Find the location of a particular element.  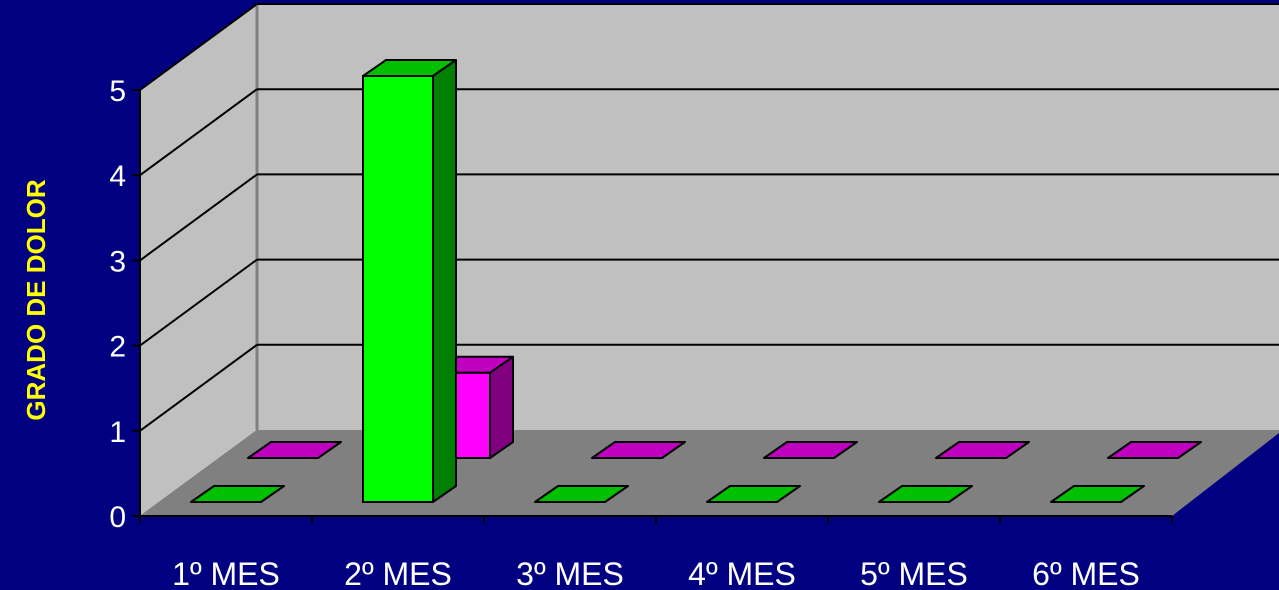

y-tick-label: 0 is located at coordinates (117, 517).